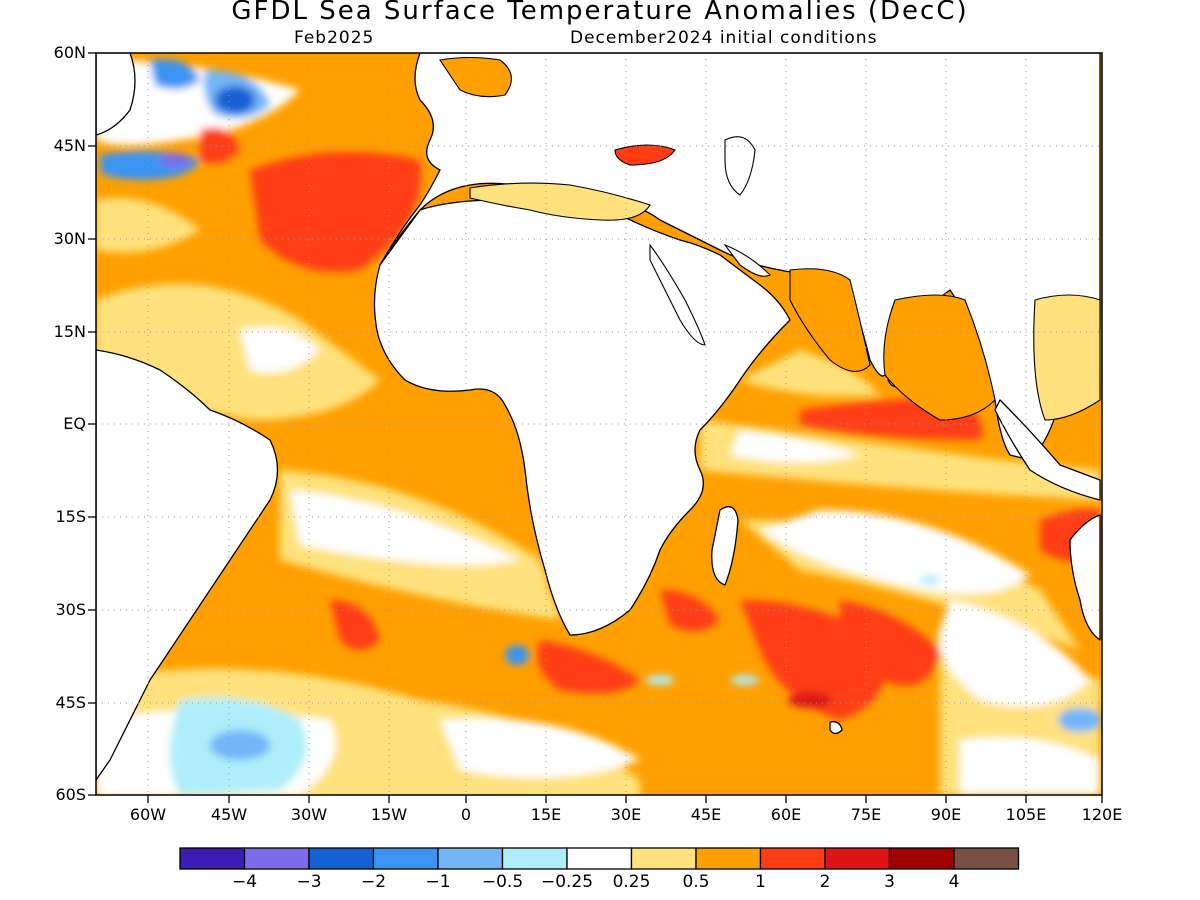 The image size is (1200, 900). What do you see at coordinates (866, 814) in the screenshot?
I see `lon-label: 75E` at bounding box center [866, 814].